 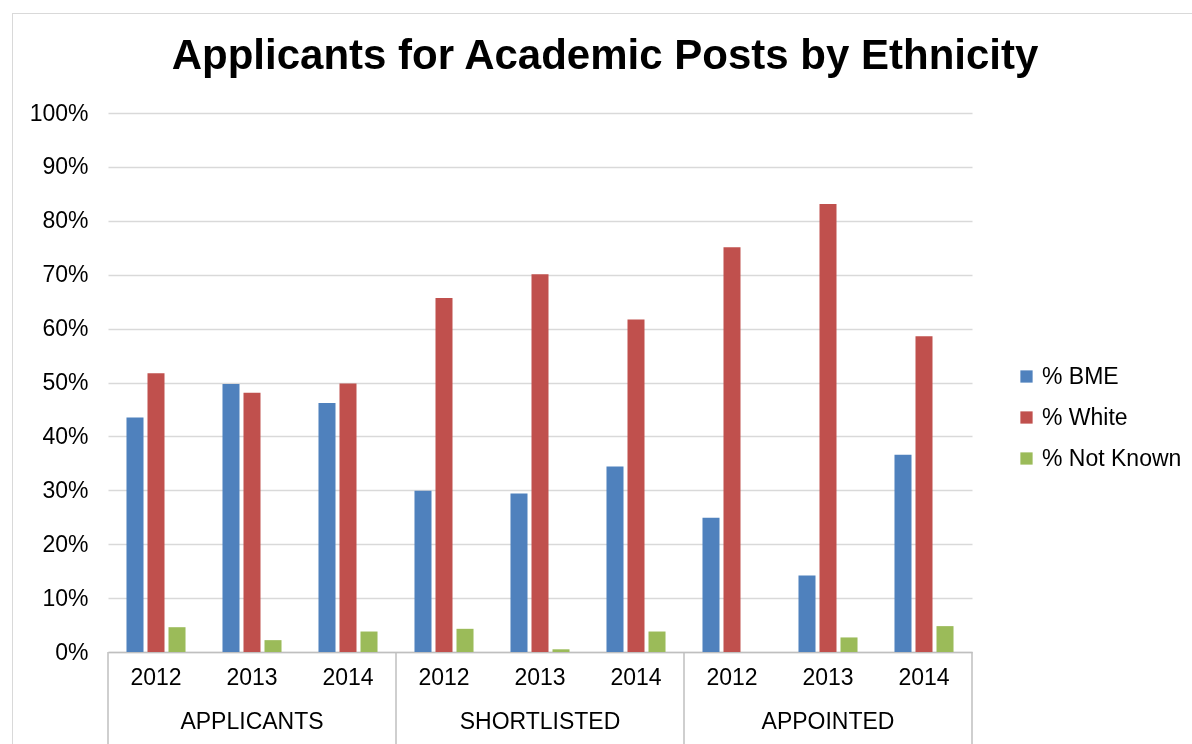 What do you see at coordinates (828, 721) in the screenshot?
I see `text: APPOINTED` at bounding box center [828, 721].